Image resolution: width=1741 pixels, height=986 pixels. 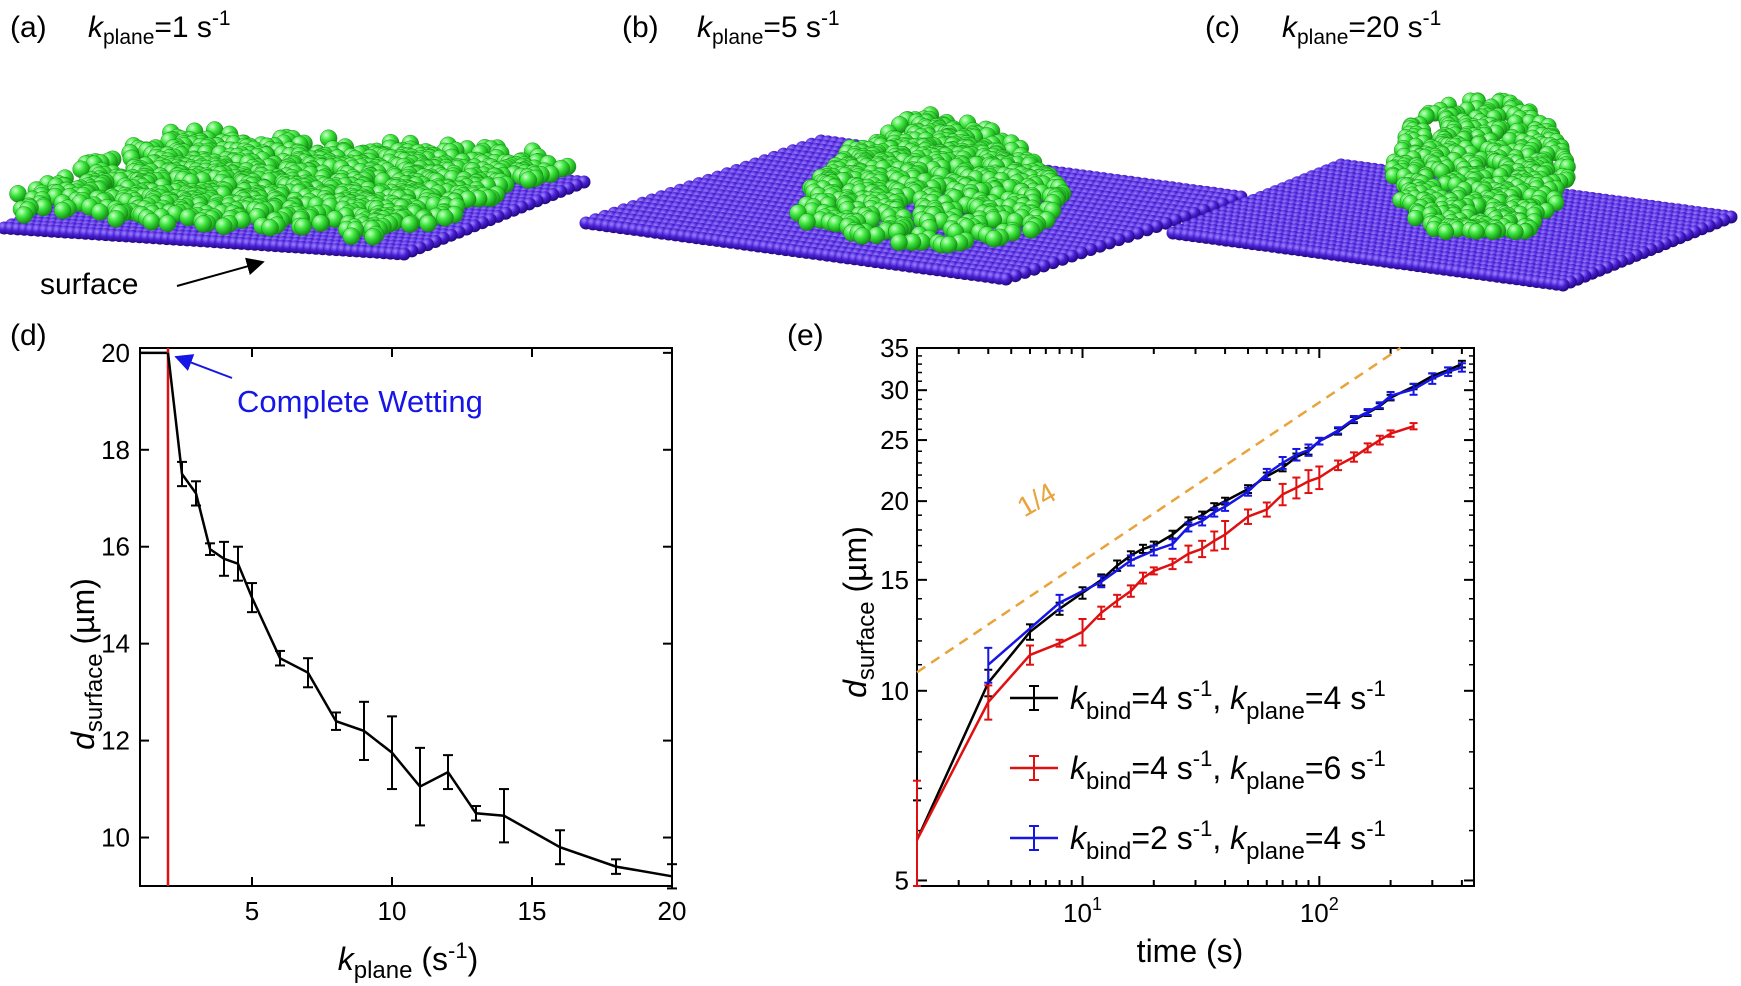 I want to click on chart-d-ytick-label: 14, so click(x=115, y=644).